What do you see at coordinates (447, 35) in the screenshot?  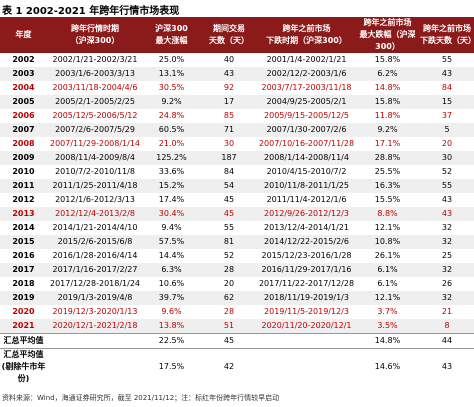 I see `header-cell: 跨年之前市场 下跌天数（天）` at bounding box center [447, 35].